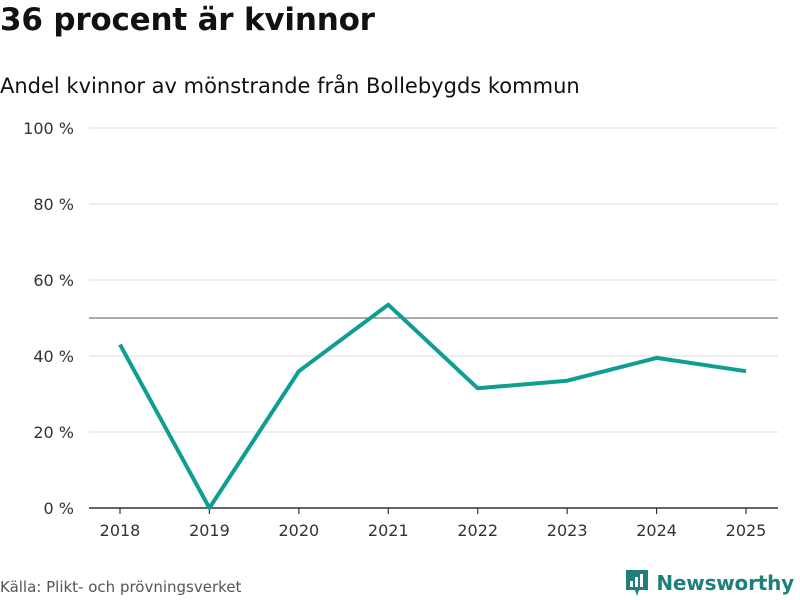 The image size is (800, 600). I want to click on y-tick-label: 60 %, so click(53, 280).